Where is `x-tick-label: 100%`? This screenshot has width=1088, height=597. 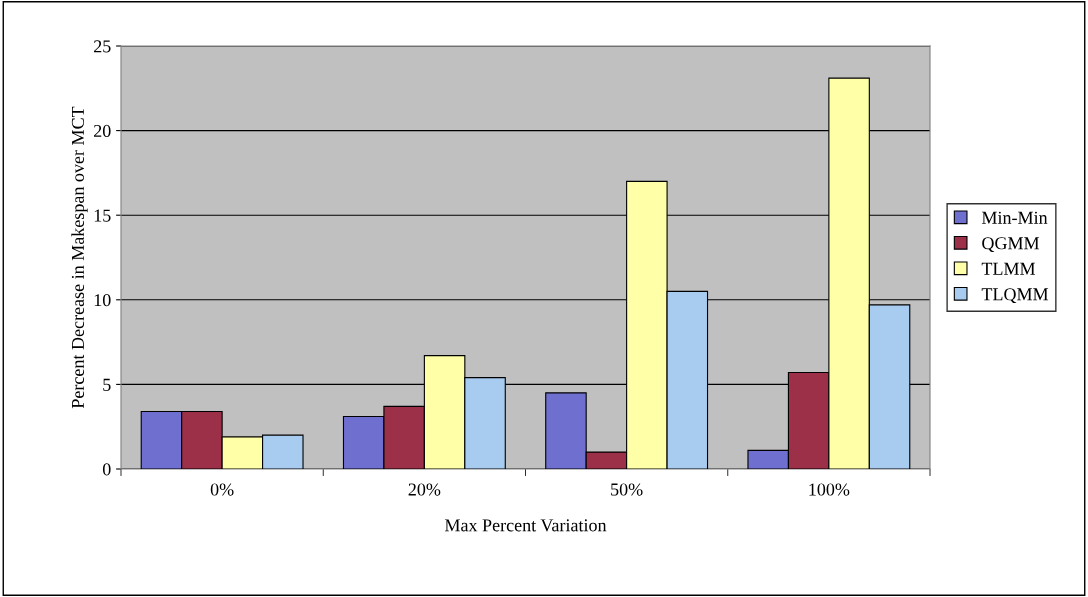 x-tick-label: 100% is located at coordinates (829, 489).